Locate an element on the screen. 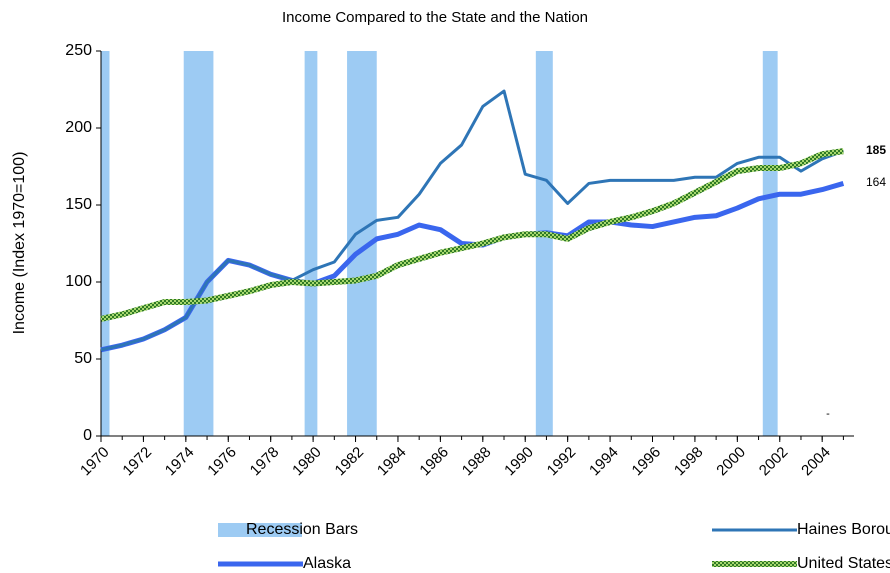 The width and height of the screenshot is (890, 573). x-tick-label: 1970 is located at coordinates (95, 462).